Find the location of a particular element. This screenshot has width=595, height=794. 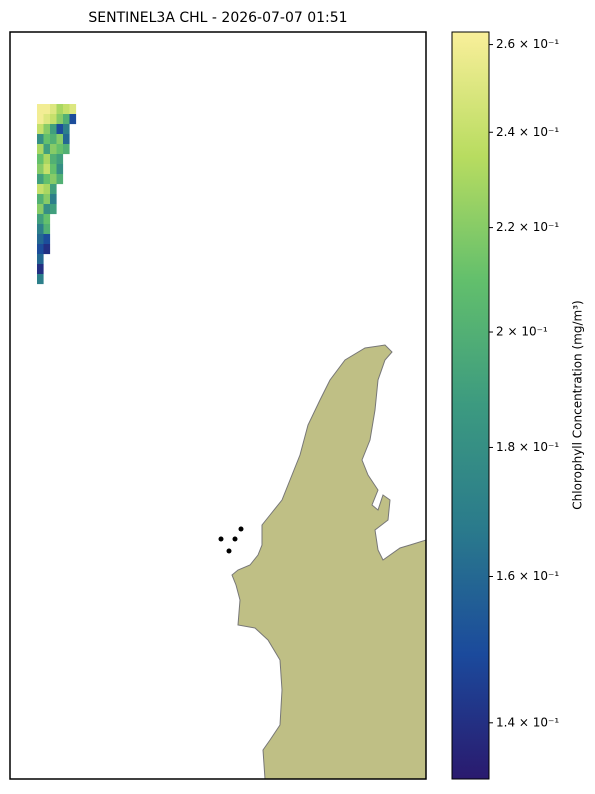

colorbar-tick-label: 1.4 × 10⁻¹ is located at coordinates (527, 722).